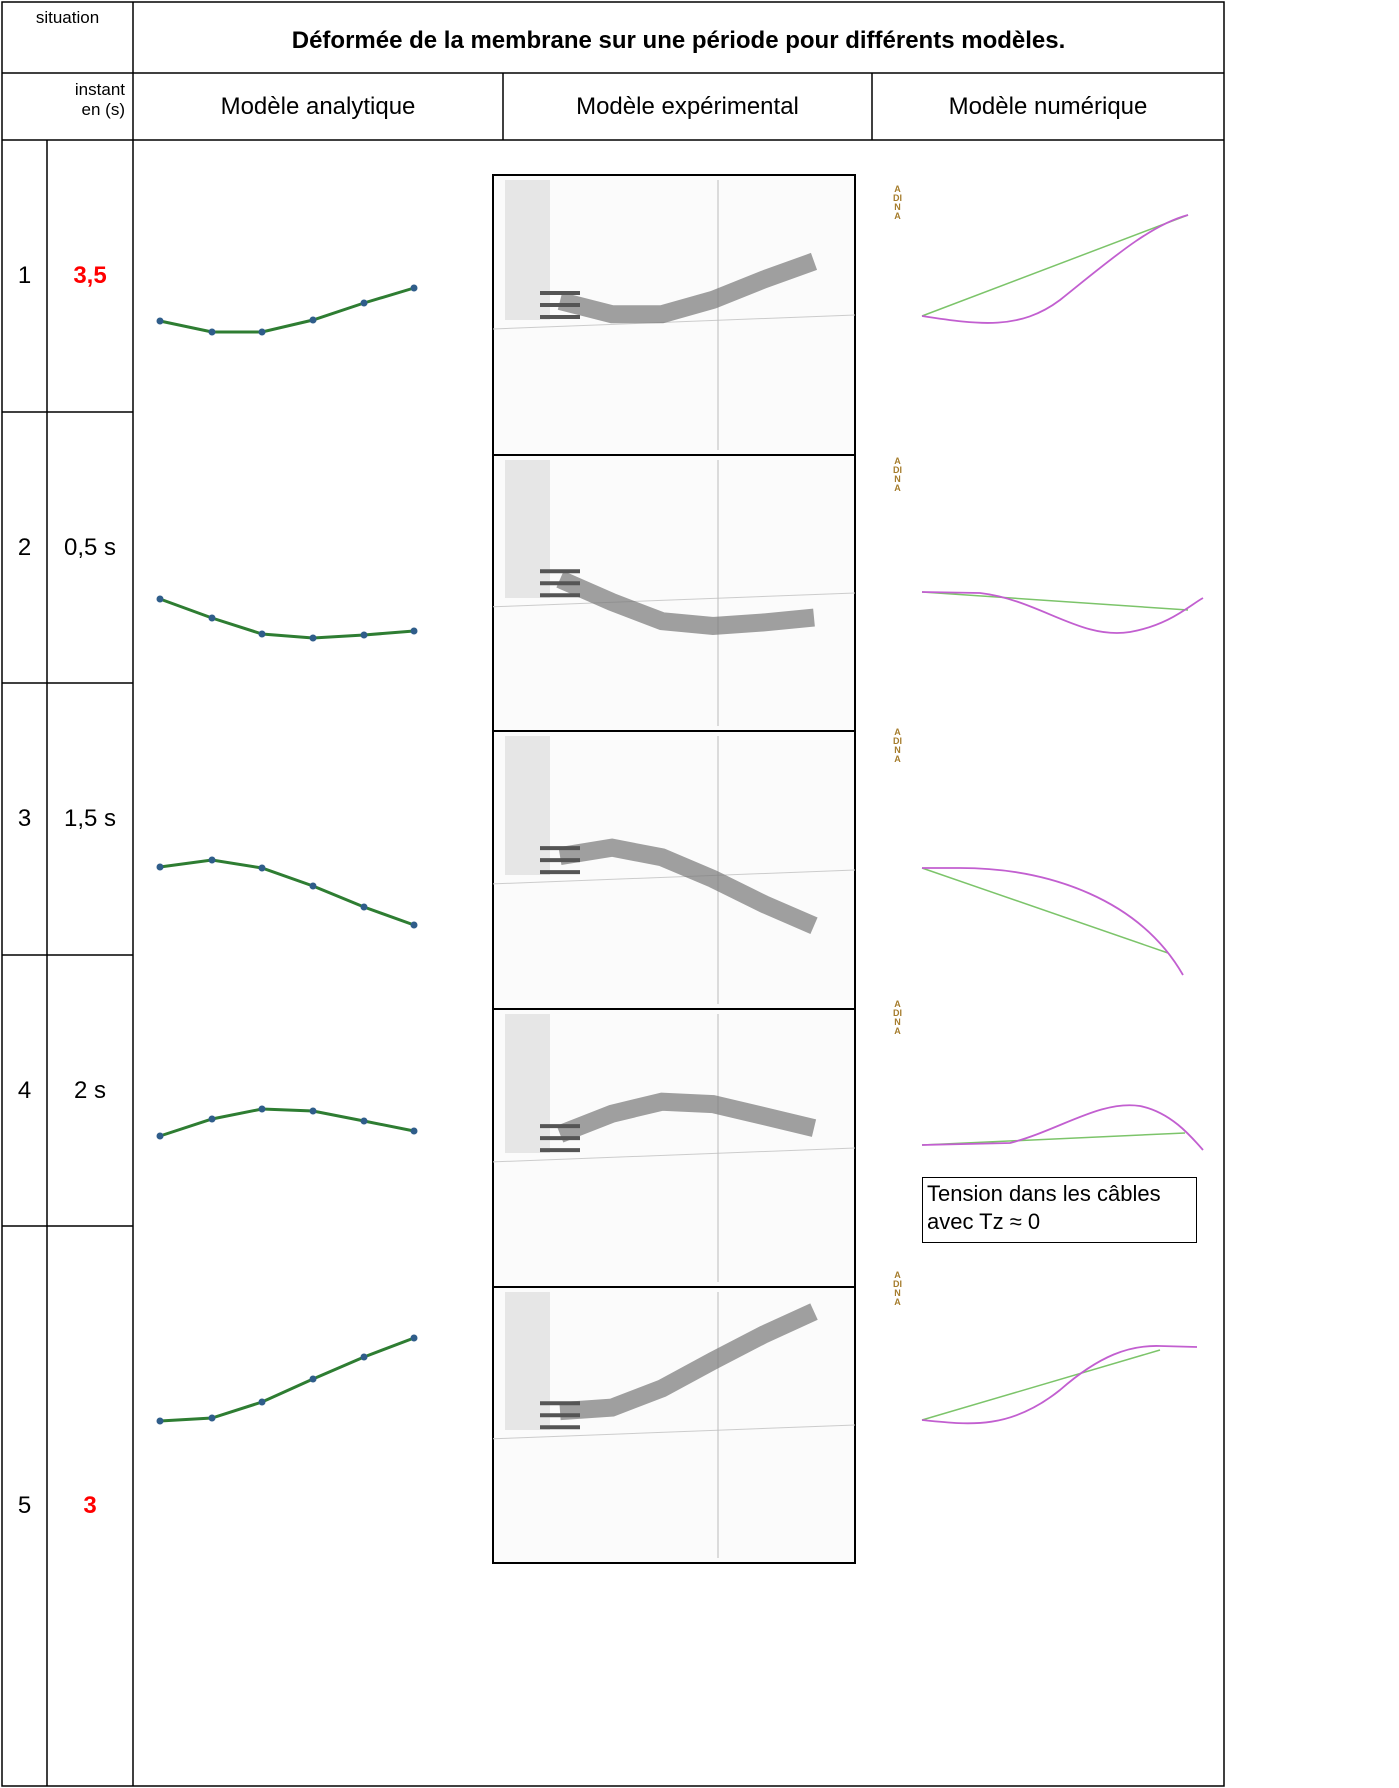  I want to click on instant-value: 2 s, so click(89, 1090).